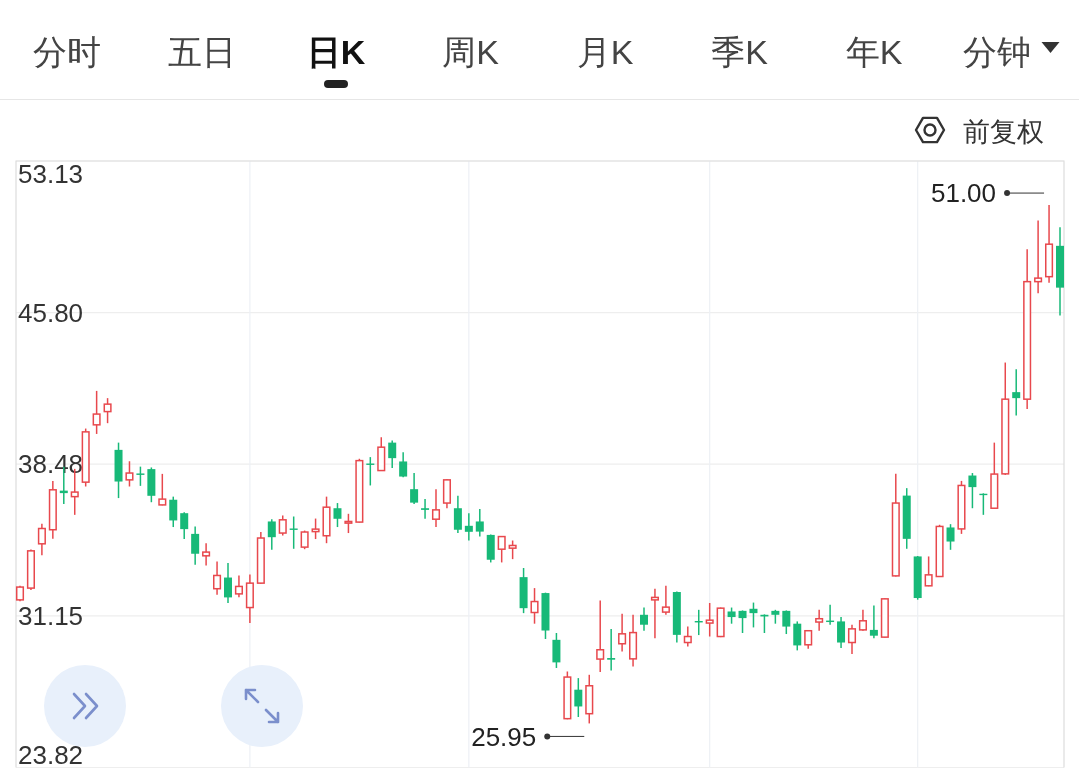 The image size is (1079, 768). I want to click on tab-label: 季K, so click(739, 52).